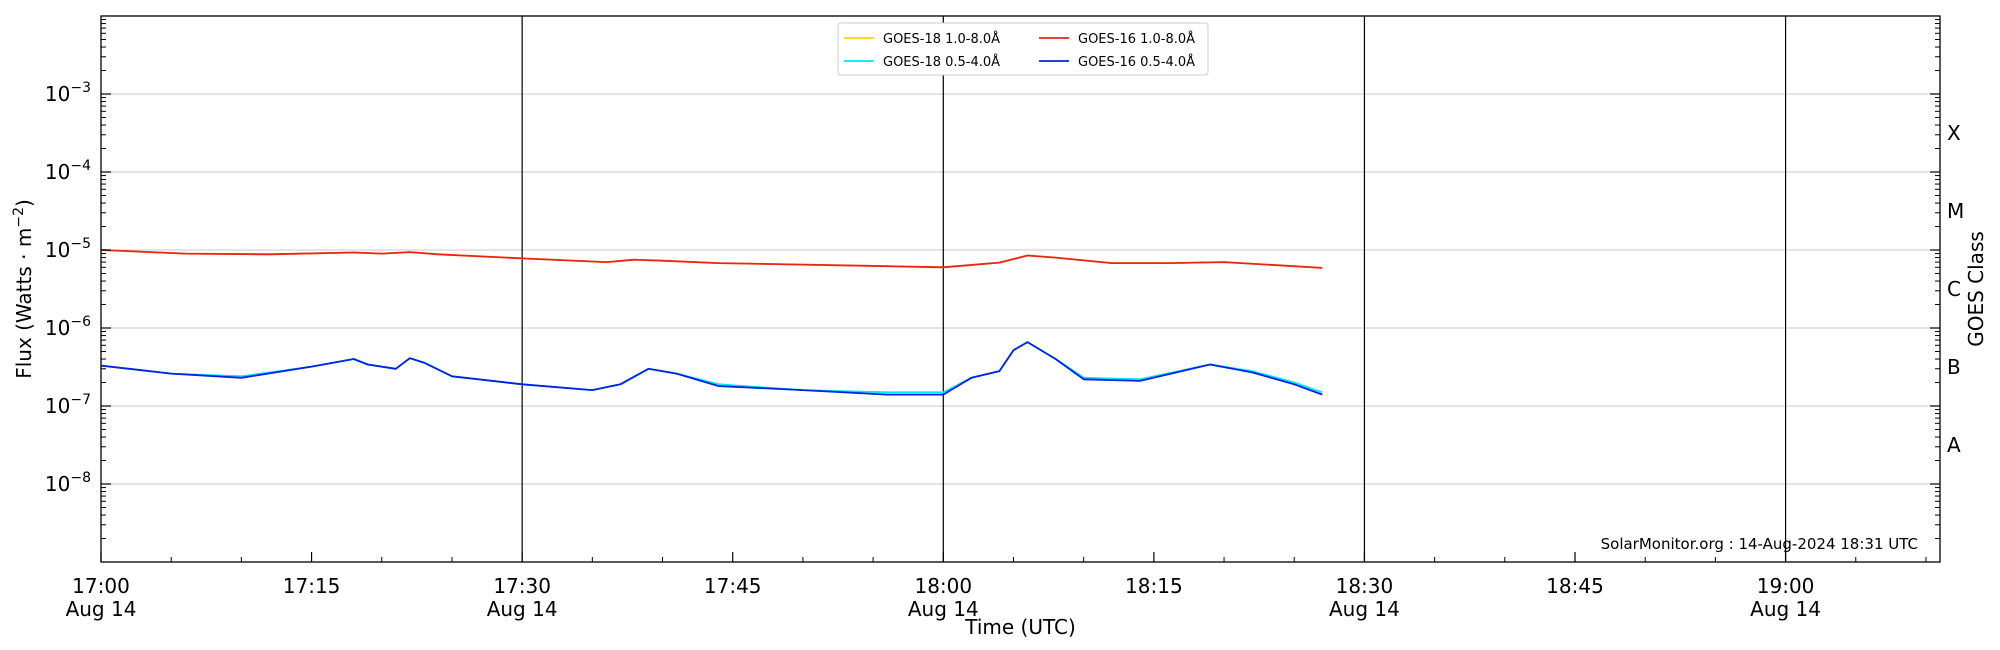 Image resolution: width=2000 pixels, height=650 pixels. Describe the element at coordinates (24, 203) in the screenshot. I see `y-axis-title-end: )` at that location.